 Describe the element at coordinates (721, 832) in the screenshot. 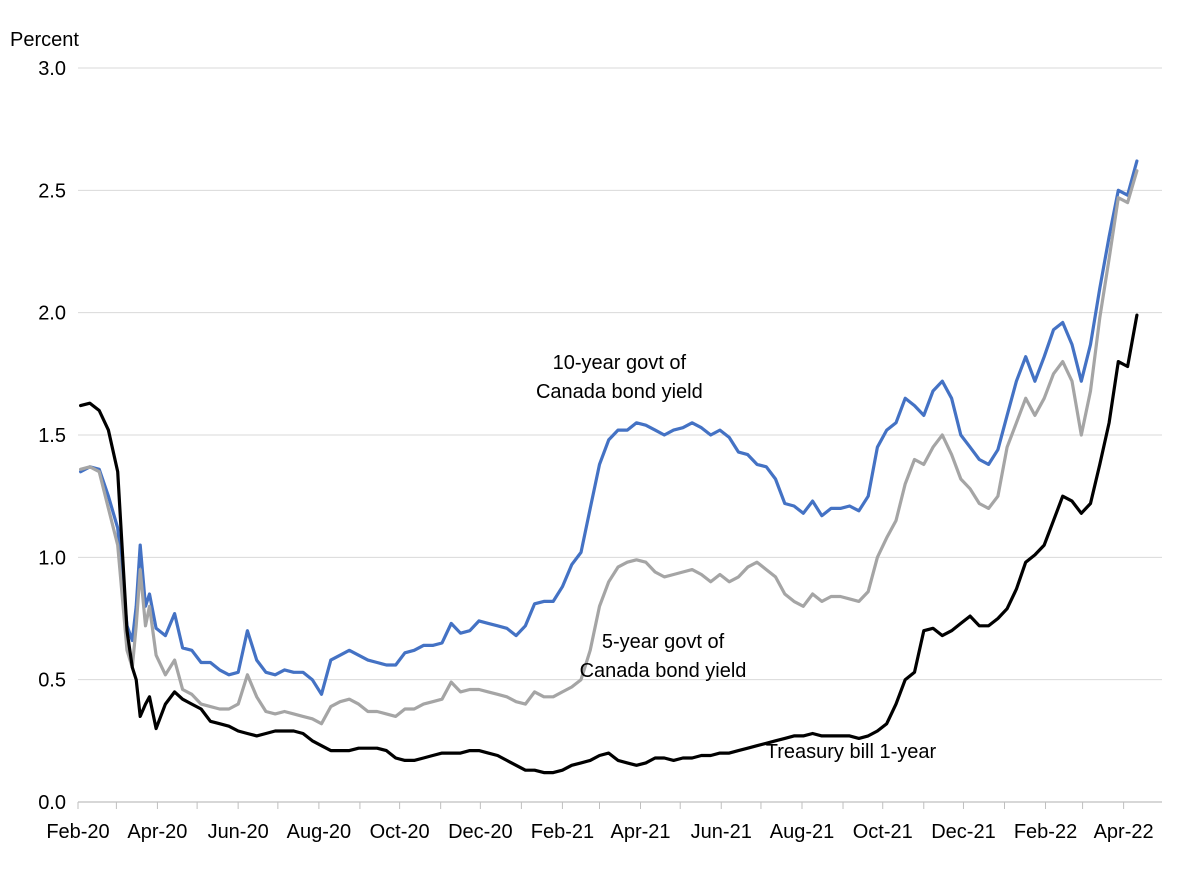

I see `x-tick-label: Jun-21` at that location.